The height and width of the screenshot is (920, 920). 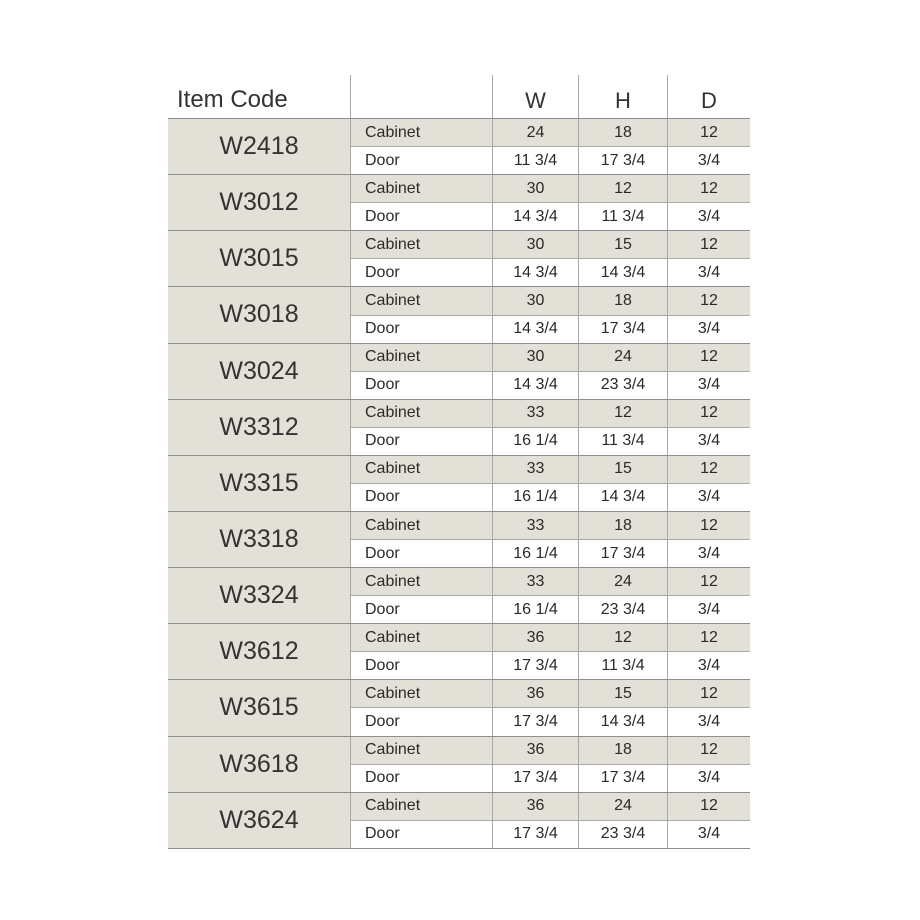 What do you see at coordinates (535, 96) in the screenshot?
I see `header-width: W` at bounding box center [535, 96].